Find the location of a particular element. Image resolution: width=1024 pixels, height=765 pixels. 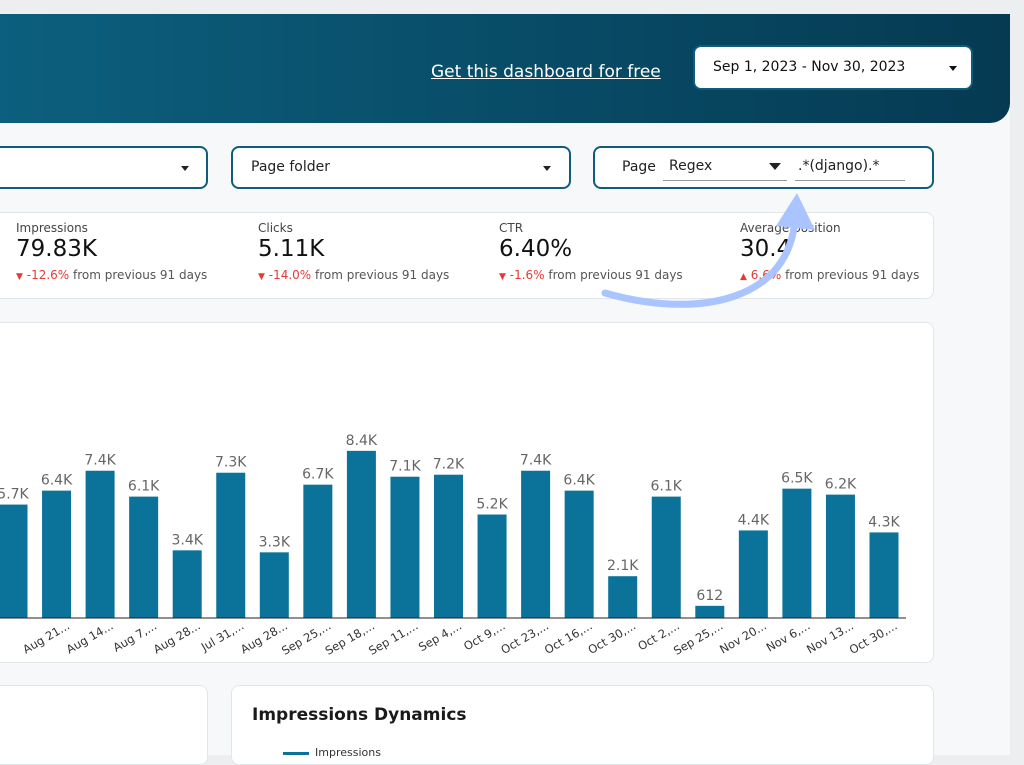

kpi-change: 6.6% is located at coordinates (766, 275).